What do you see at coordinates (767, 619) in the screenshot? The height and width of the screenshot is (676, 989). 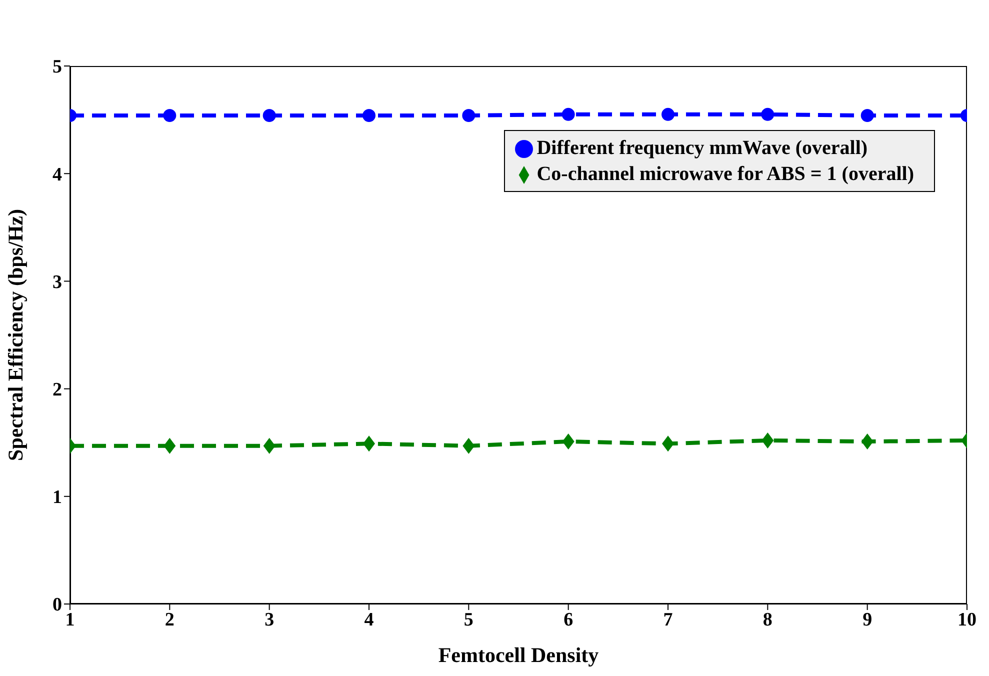 I see `x-tick-label: 8` at bounding box center [767, 619].